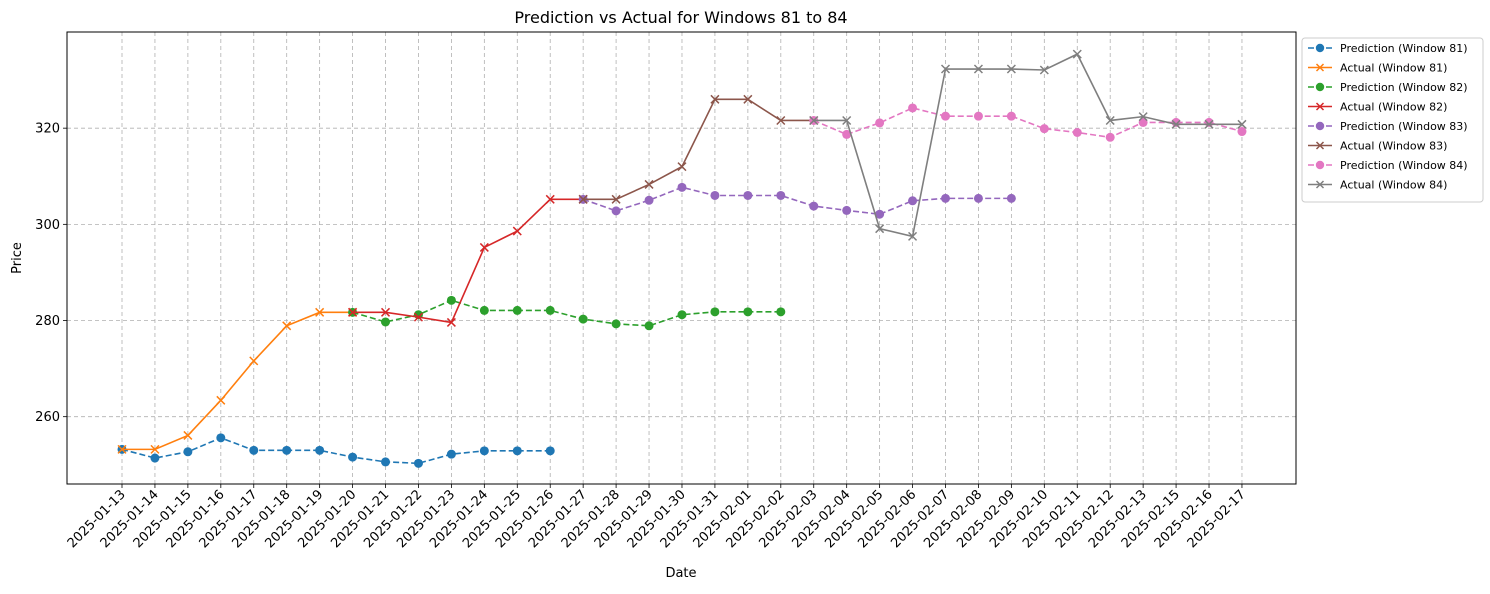 Image resolution: width=1490 pixels, height=594 pixels. I want to click on x-axis-label: Date, so click(680, 573).